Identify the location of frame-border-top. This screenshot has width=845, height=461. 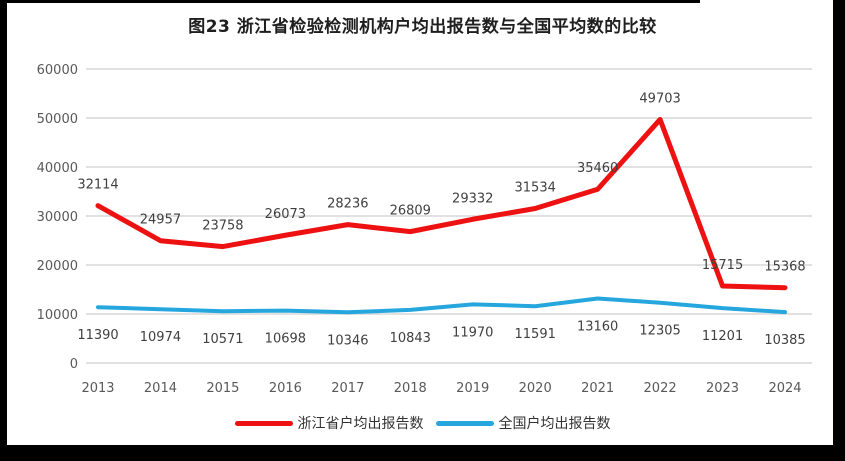
(350, 1).